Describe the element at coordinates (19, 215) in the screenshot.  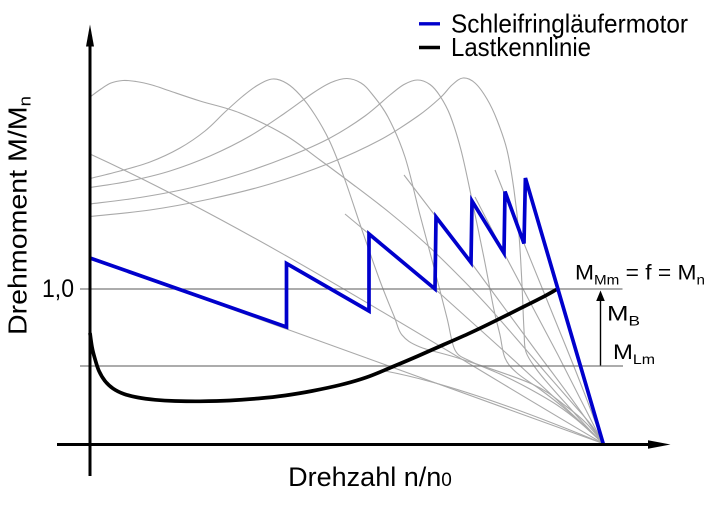
I see `svg-text: Drehmoment M/Mn` at that location.